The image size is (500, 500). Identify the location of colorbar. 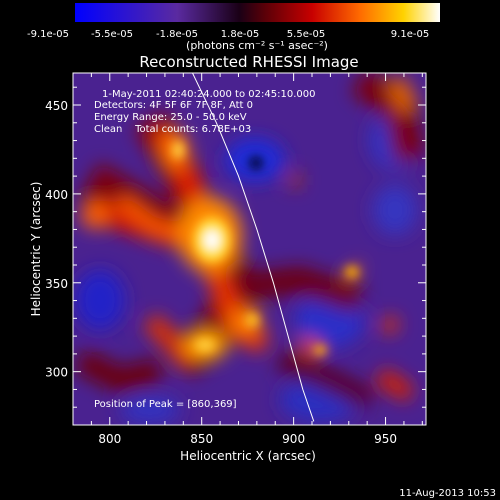
(257, 12).